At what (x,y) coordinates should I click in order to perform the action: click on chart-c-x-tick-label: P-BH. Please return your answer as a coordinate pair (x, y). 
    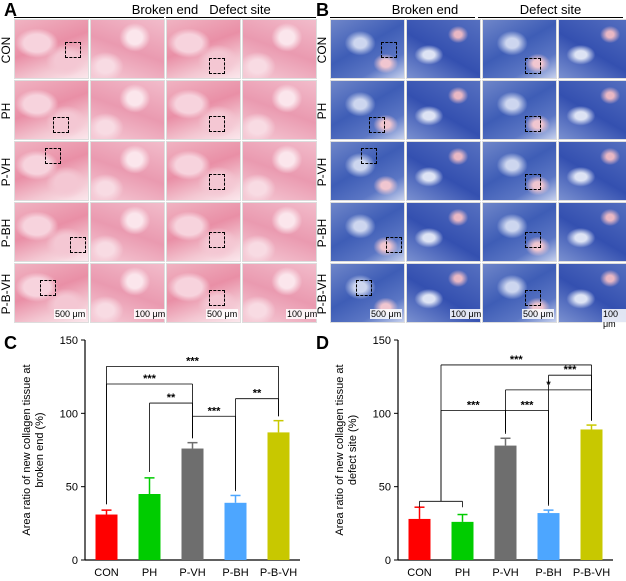
    Looking at the image, I should click on (235, 573).